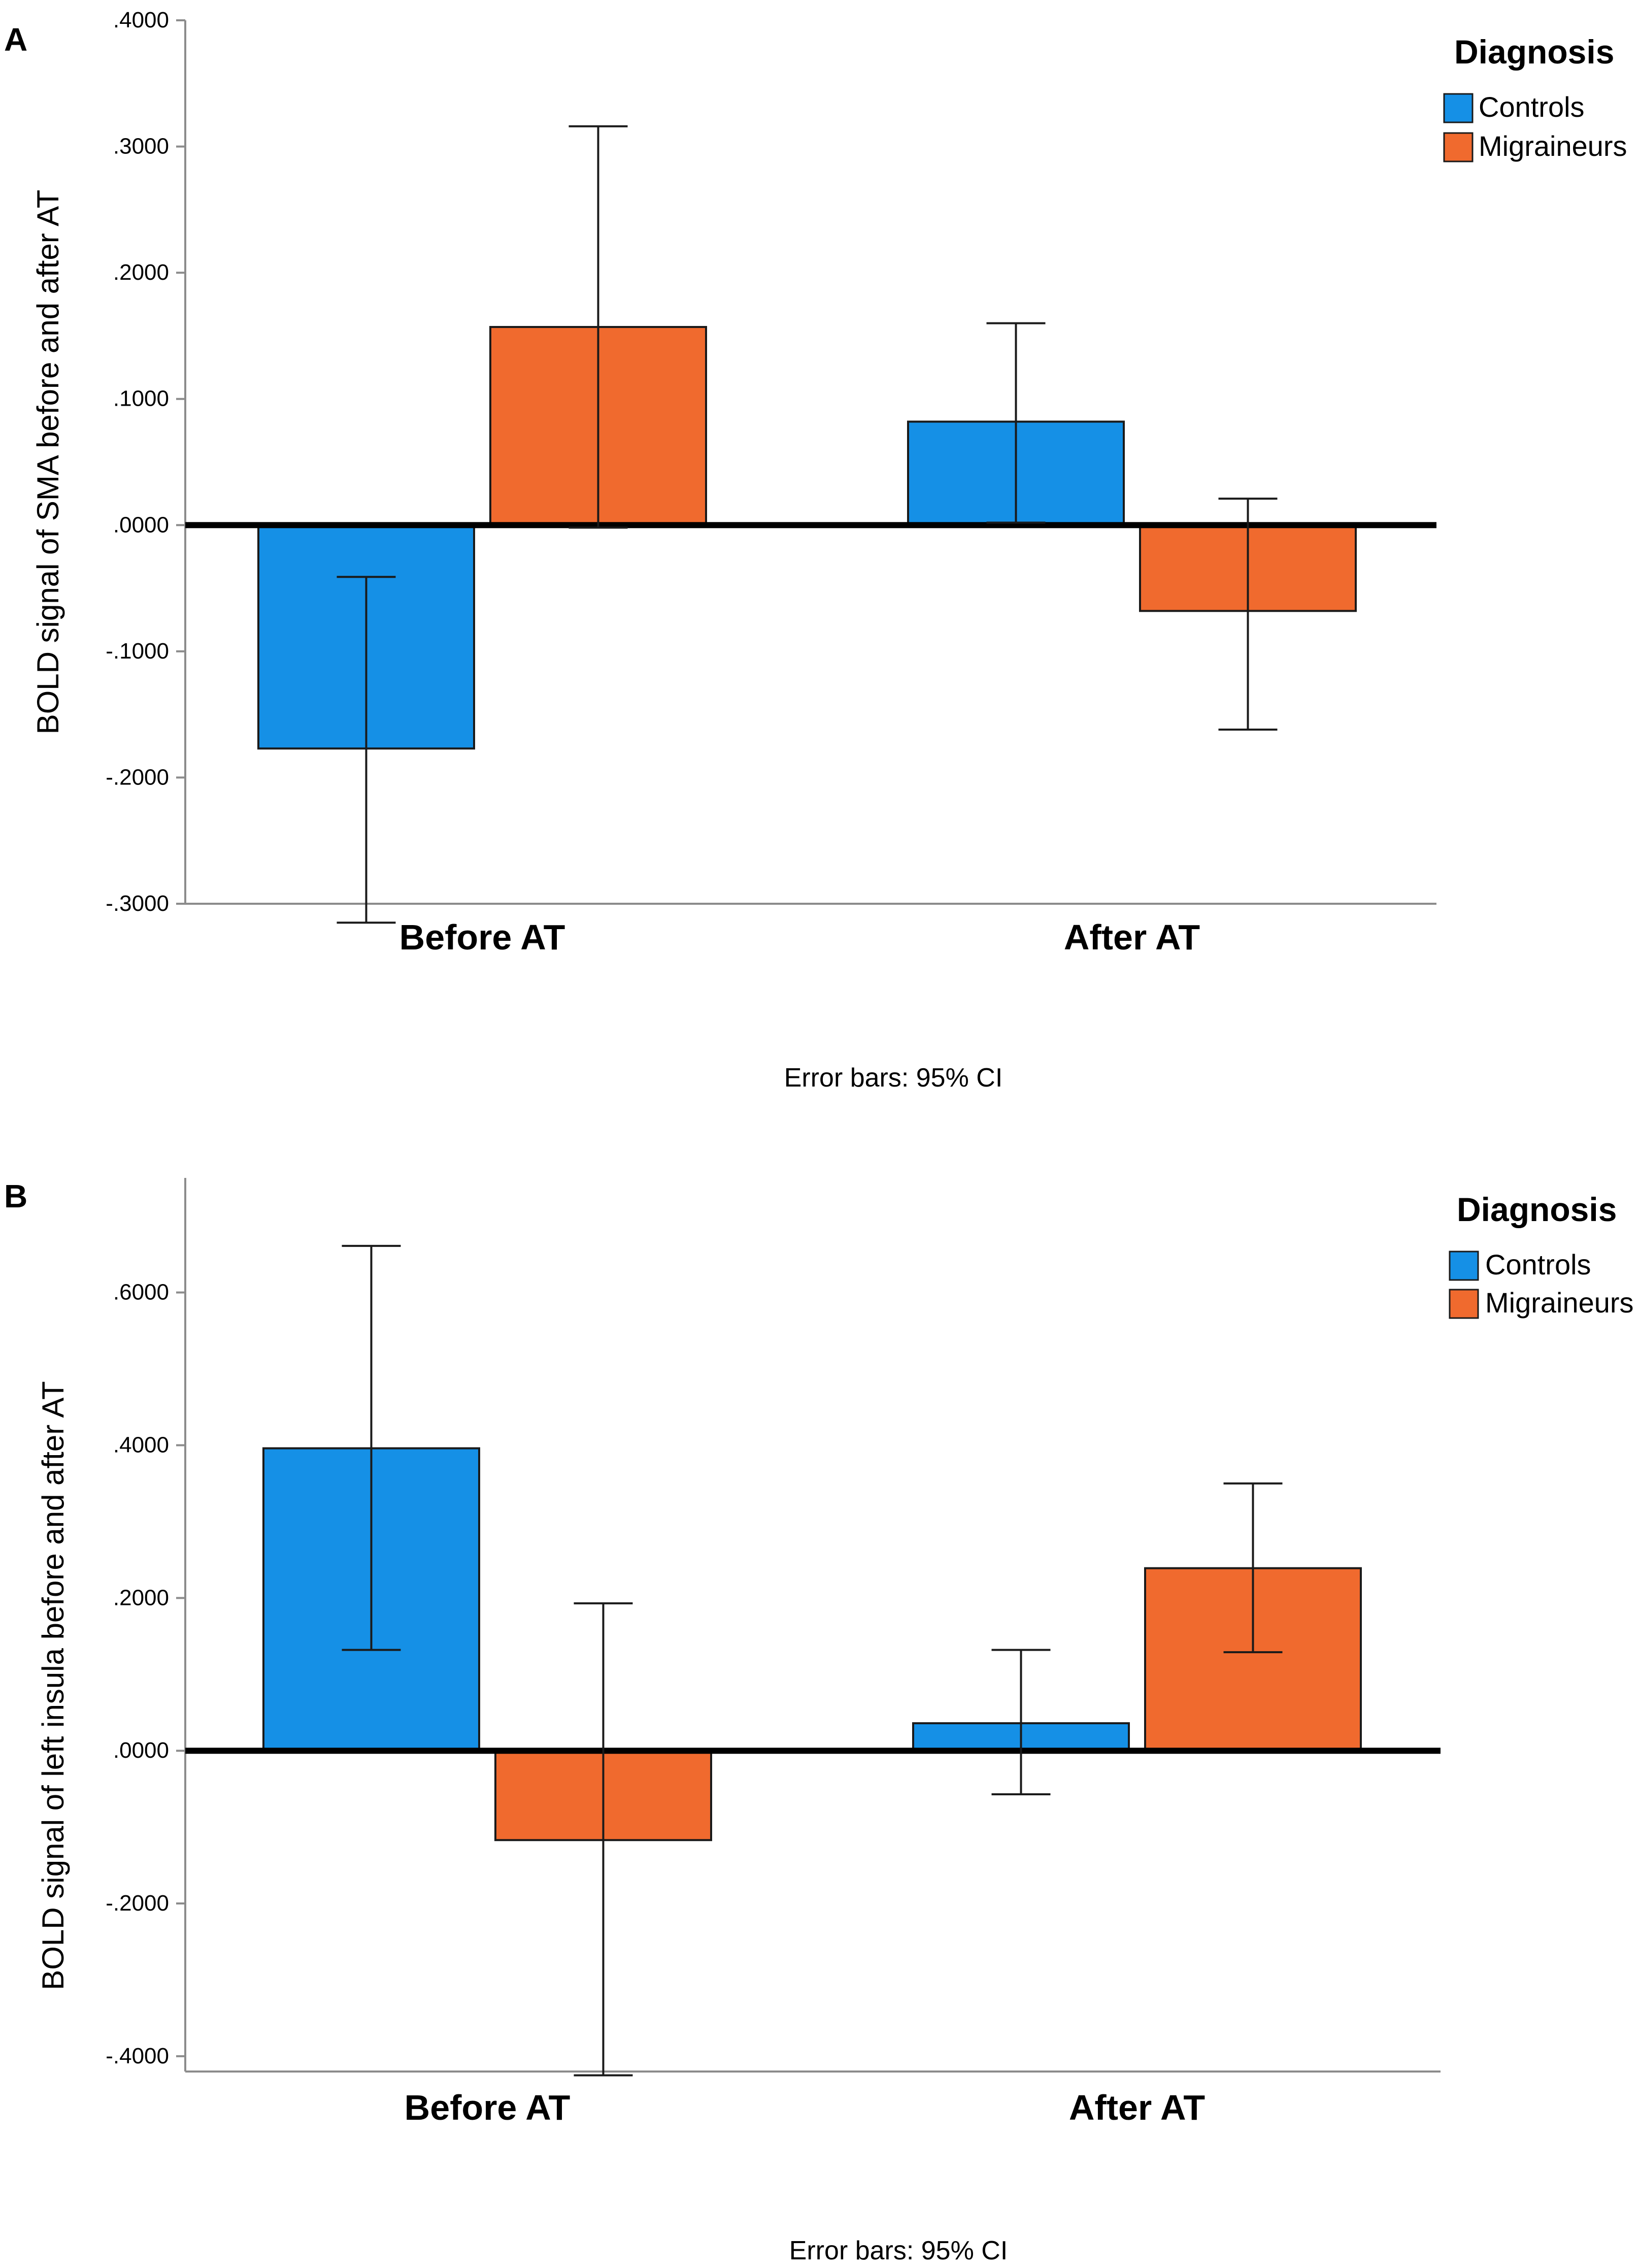  What do you see at coordinates (137, 2056) in the screenshot?
I see `y-tick-label: -.4000` at bounding box center [137, 2056].